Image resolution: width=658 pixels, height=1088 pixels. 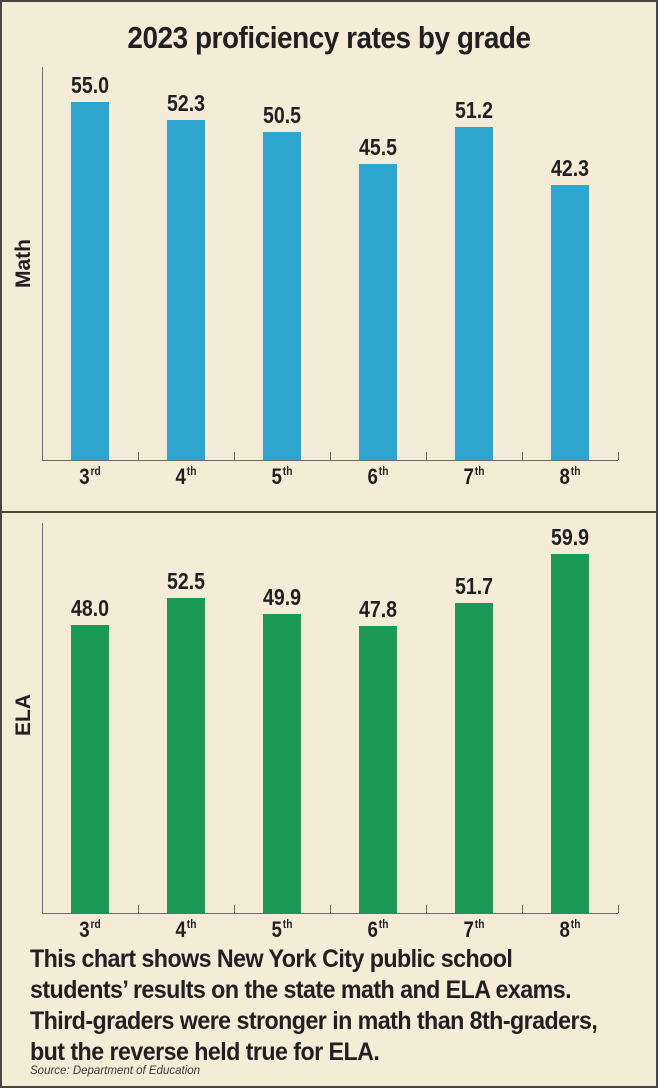 What do you see at coordinates (186, 581) in the screenshot?
I see `data-label: 52.5` at bounding box center [186, 581].